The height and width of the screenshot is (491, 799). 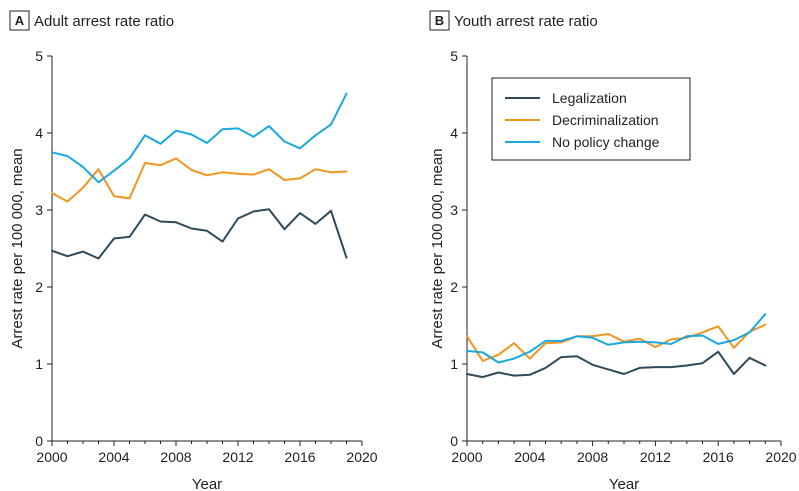 I want to click on panel-b-y-tick-label: 5, so click(x=454, y=56).